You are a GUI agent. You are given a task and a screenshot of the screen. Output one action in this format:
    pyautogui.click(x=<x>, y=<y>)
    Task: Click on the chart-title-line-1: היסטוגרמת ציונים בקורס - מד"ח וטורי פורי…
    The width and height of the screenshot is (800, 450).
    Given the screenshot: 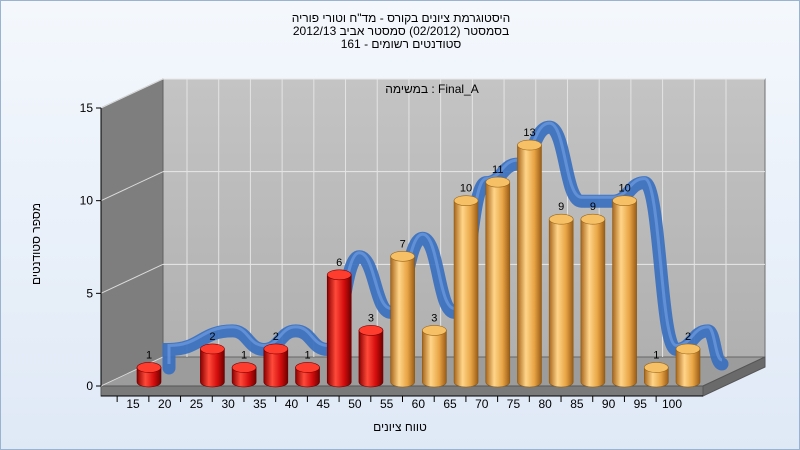 What is the action you would take?
    pyautogui.click(x=401, y=18)
    